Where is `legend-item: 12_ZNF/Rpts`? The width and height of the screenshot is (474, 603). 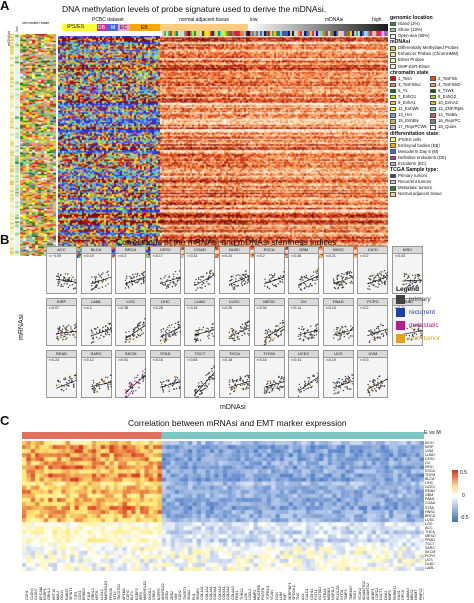 legend-item: 12_ZNF/Rpts is located at coordinates (451, 109).